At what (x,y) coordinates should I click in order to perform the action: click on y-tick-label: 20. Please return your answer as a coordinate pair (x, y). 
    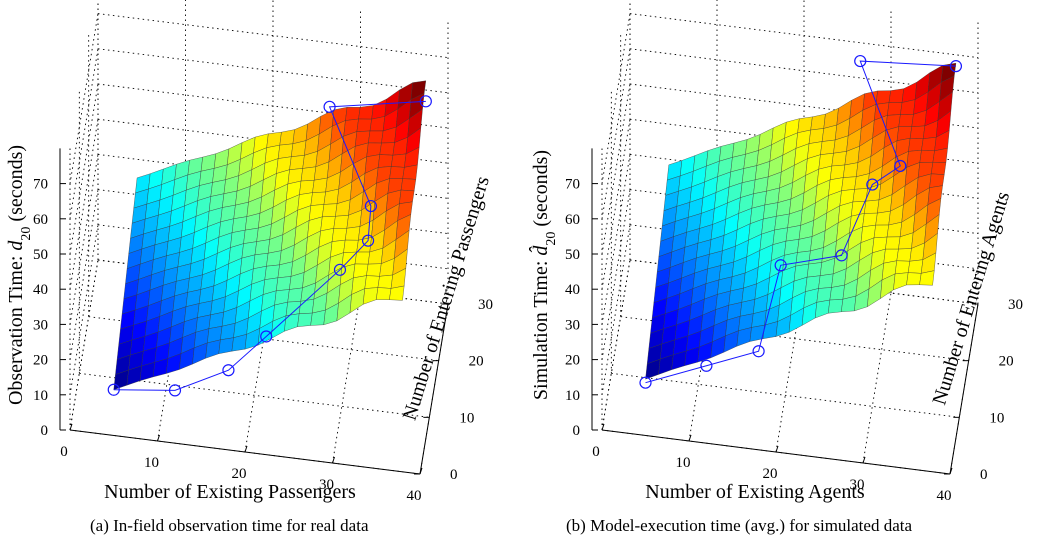
    Looking at the image, I should click on (1006, 362).